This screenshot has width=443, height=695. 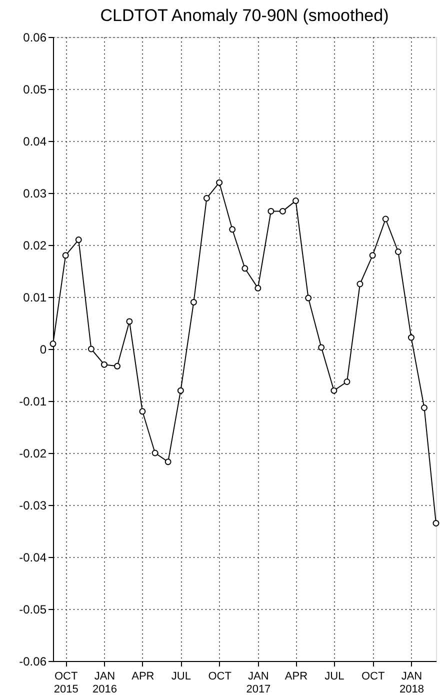 I want to click on y-tick-label: 0, so click(x=43, y=349).